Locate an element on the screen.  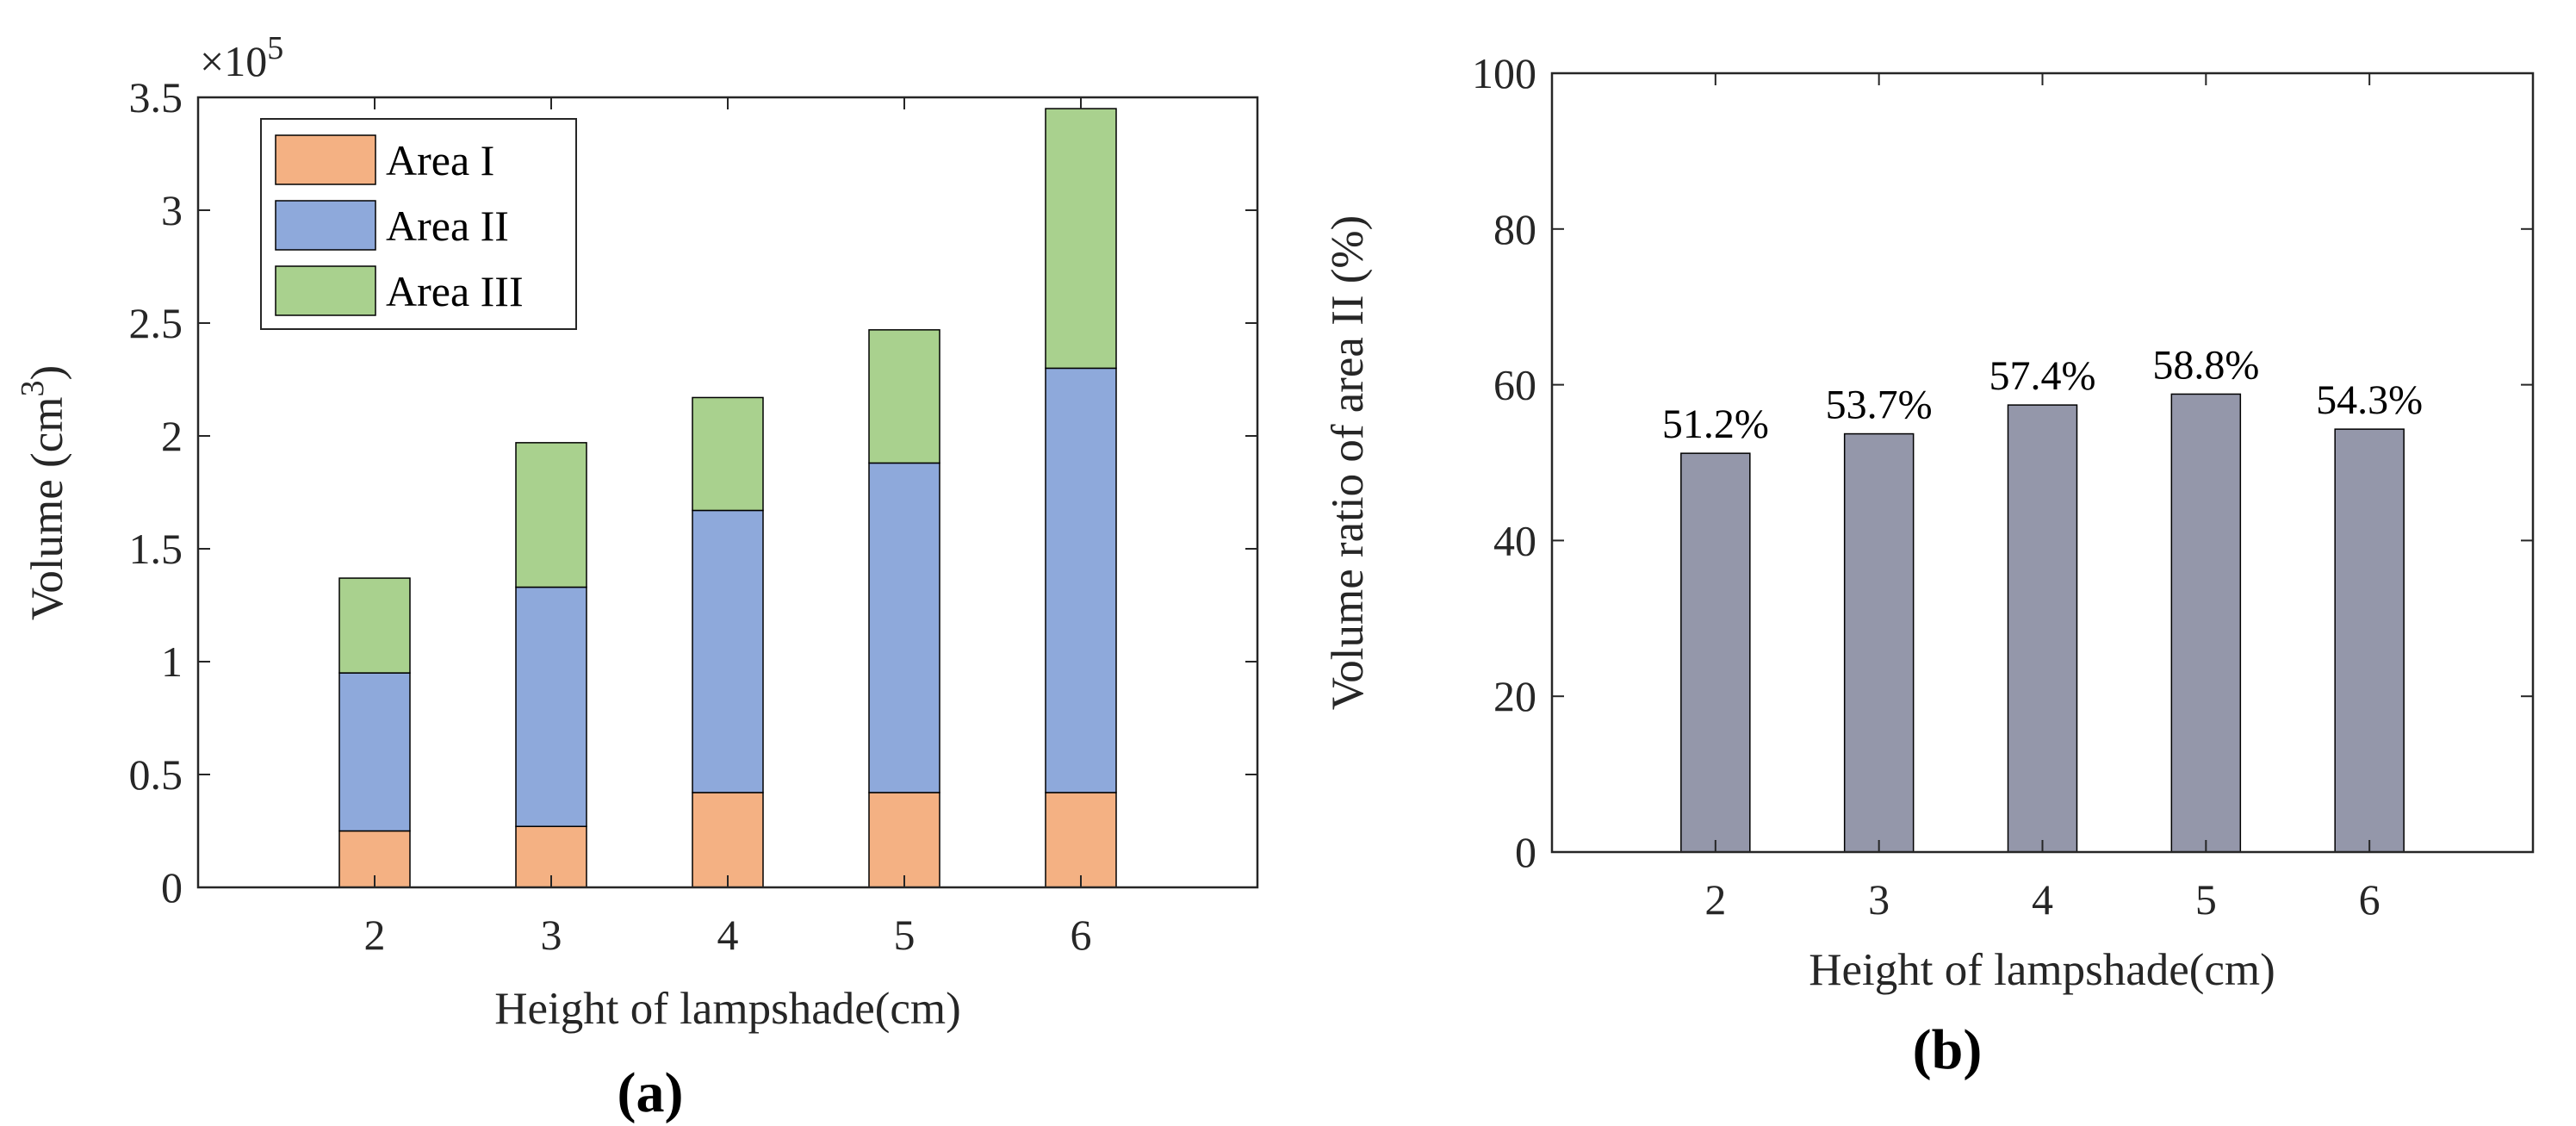
panel-label-b: (b) is located at coordinates (1948, 1049).